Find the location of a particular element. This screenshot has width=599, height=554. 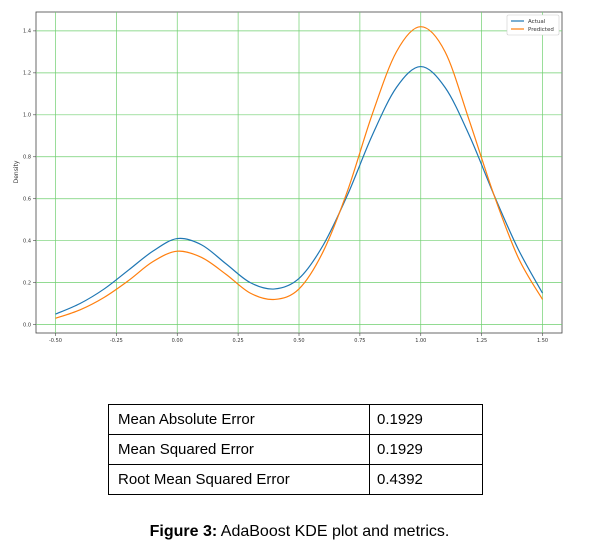

legend-box is located at coordinates (533, 25).